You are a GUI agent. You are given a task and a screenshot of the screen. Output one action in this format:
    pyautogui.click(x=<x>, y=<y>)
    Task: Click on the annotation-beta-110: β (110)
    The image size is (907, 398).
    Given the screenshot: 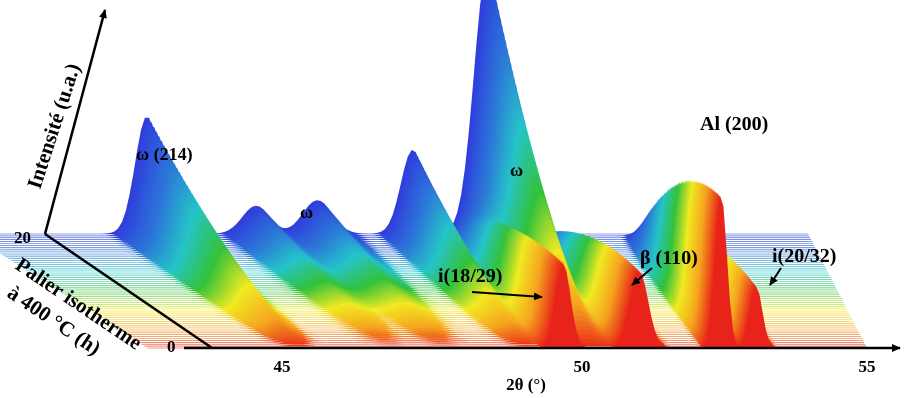 What is the action you would take?
    pyautogui.click(x=669, y=258)
    